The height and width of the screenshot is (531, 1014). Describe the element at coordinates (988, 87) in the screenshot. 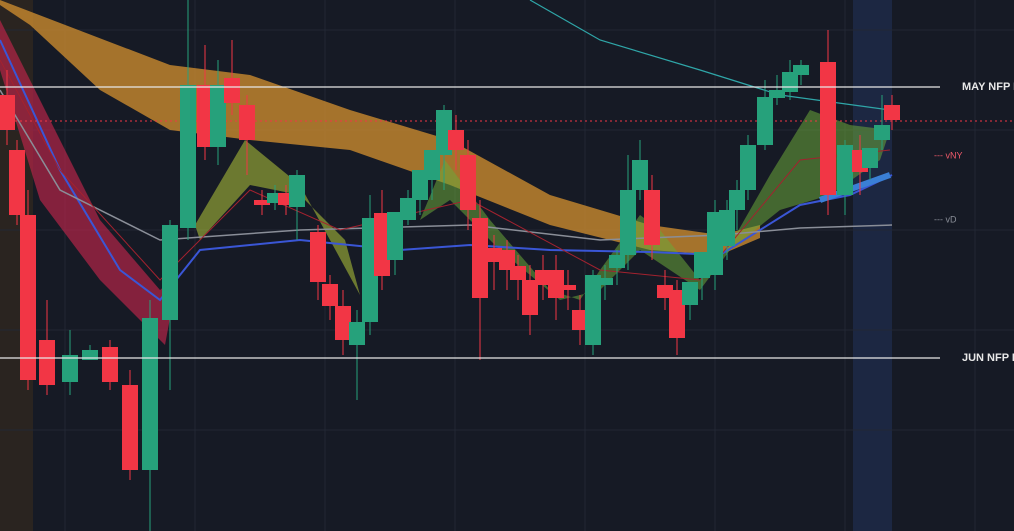

I see `level-label: MAY NFP I` at that location.